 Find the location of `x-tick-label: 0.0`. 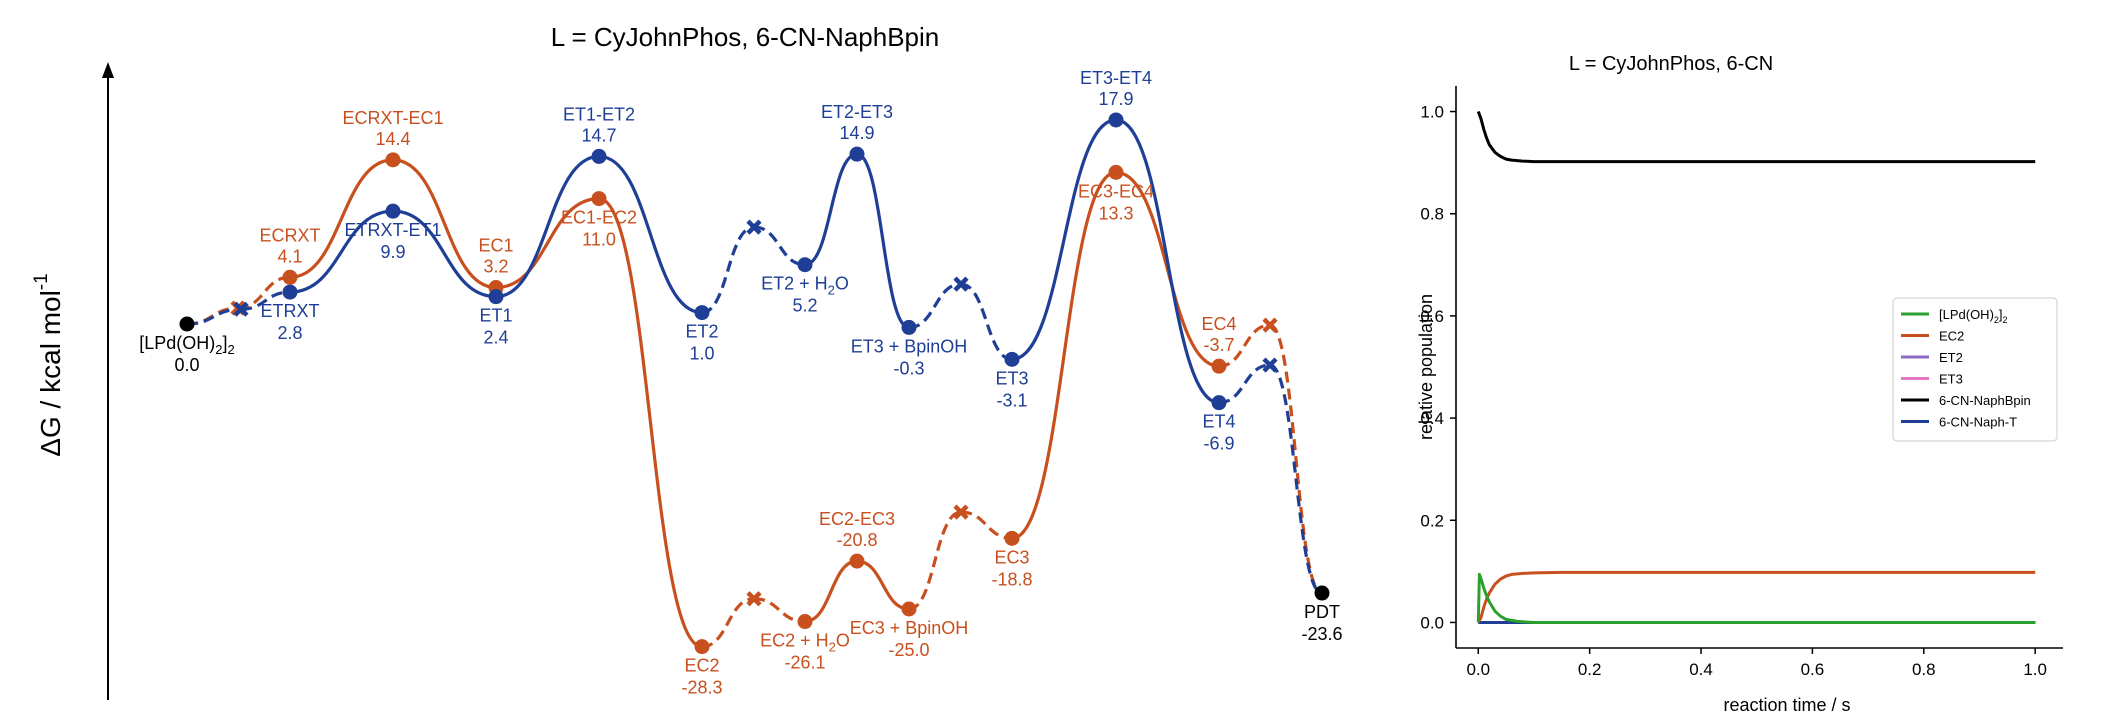

x-tick-label: 0.0 is located at coordinates (1478, 669).